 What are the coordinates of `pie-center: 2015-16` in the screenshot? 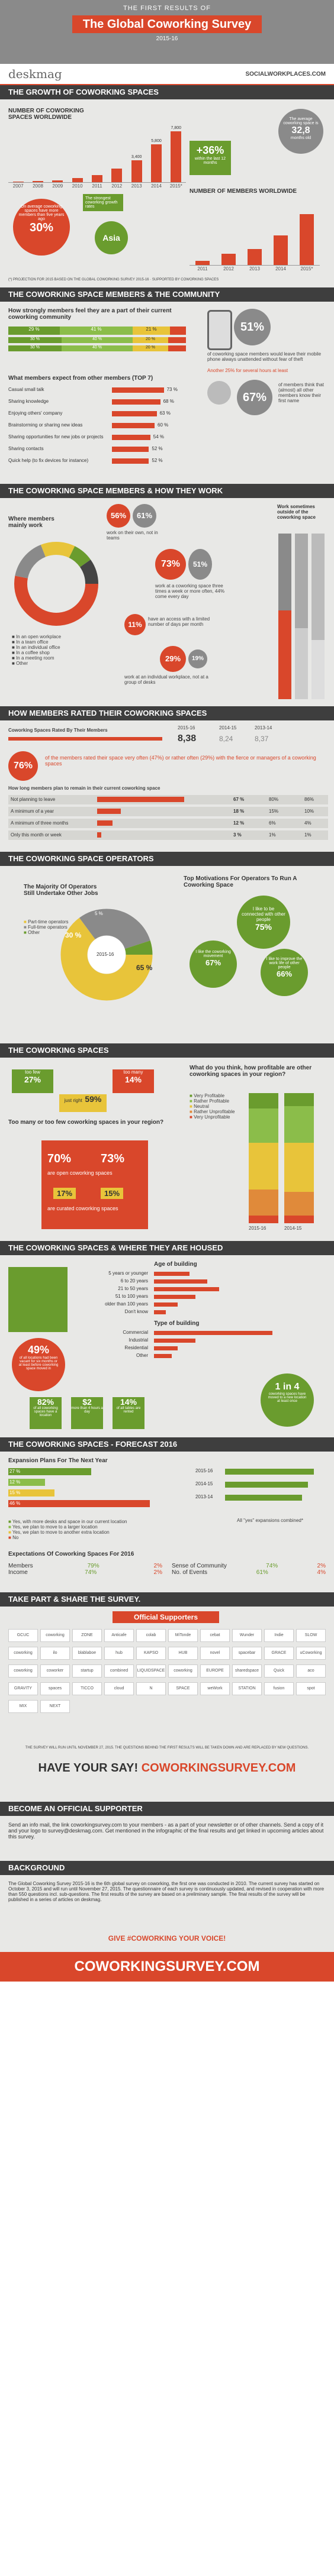 It's located at (105, 954).